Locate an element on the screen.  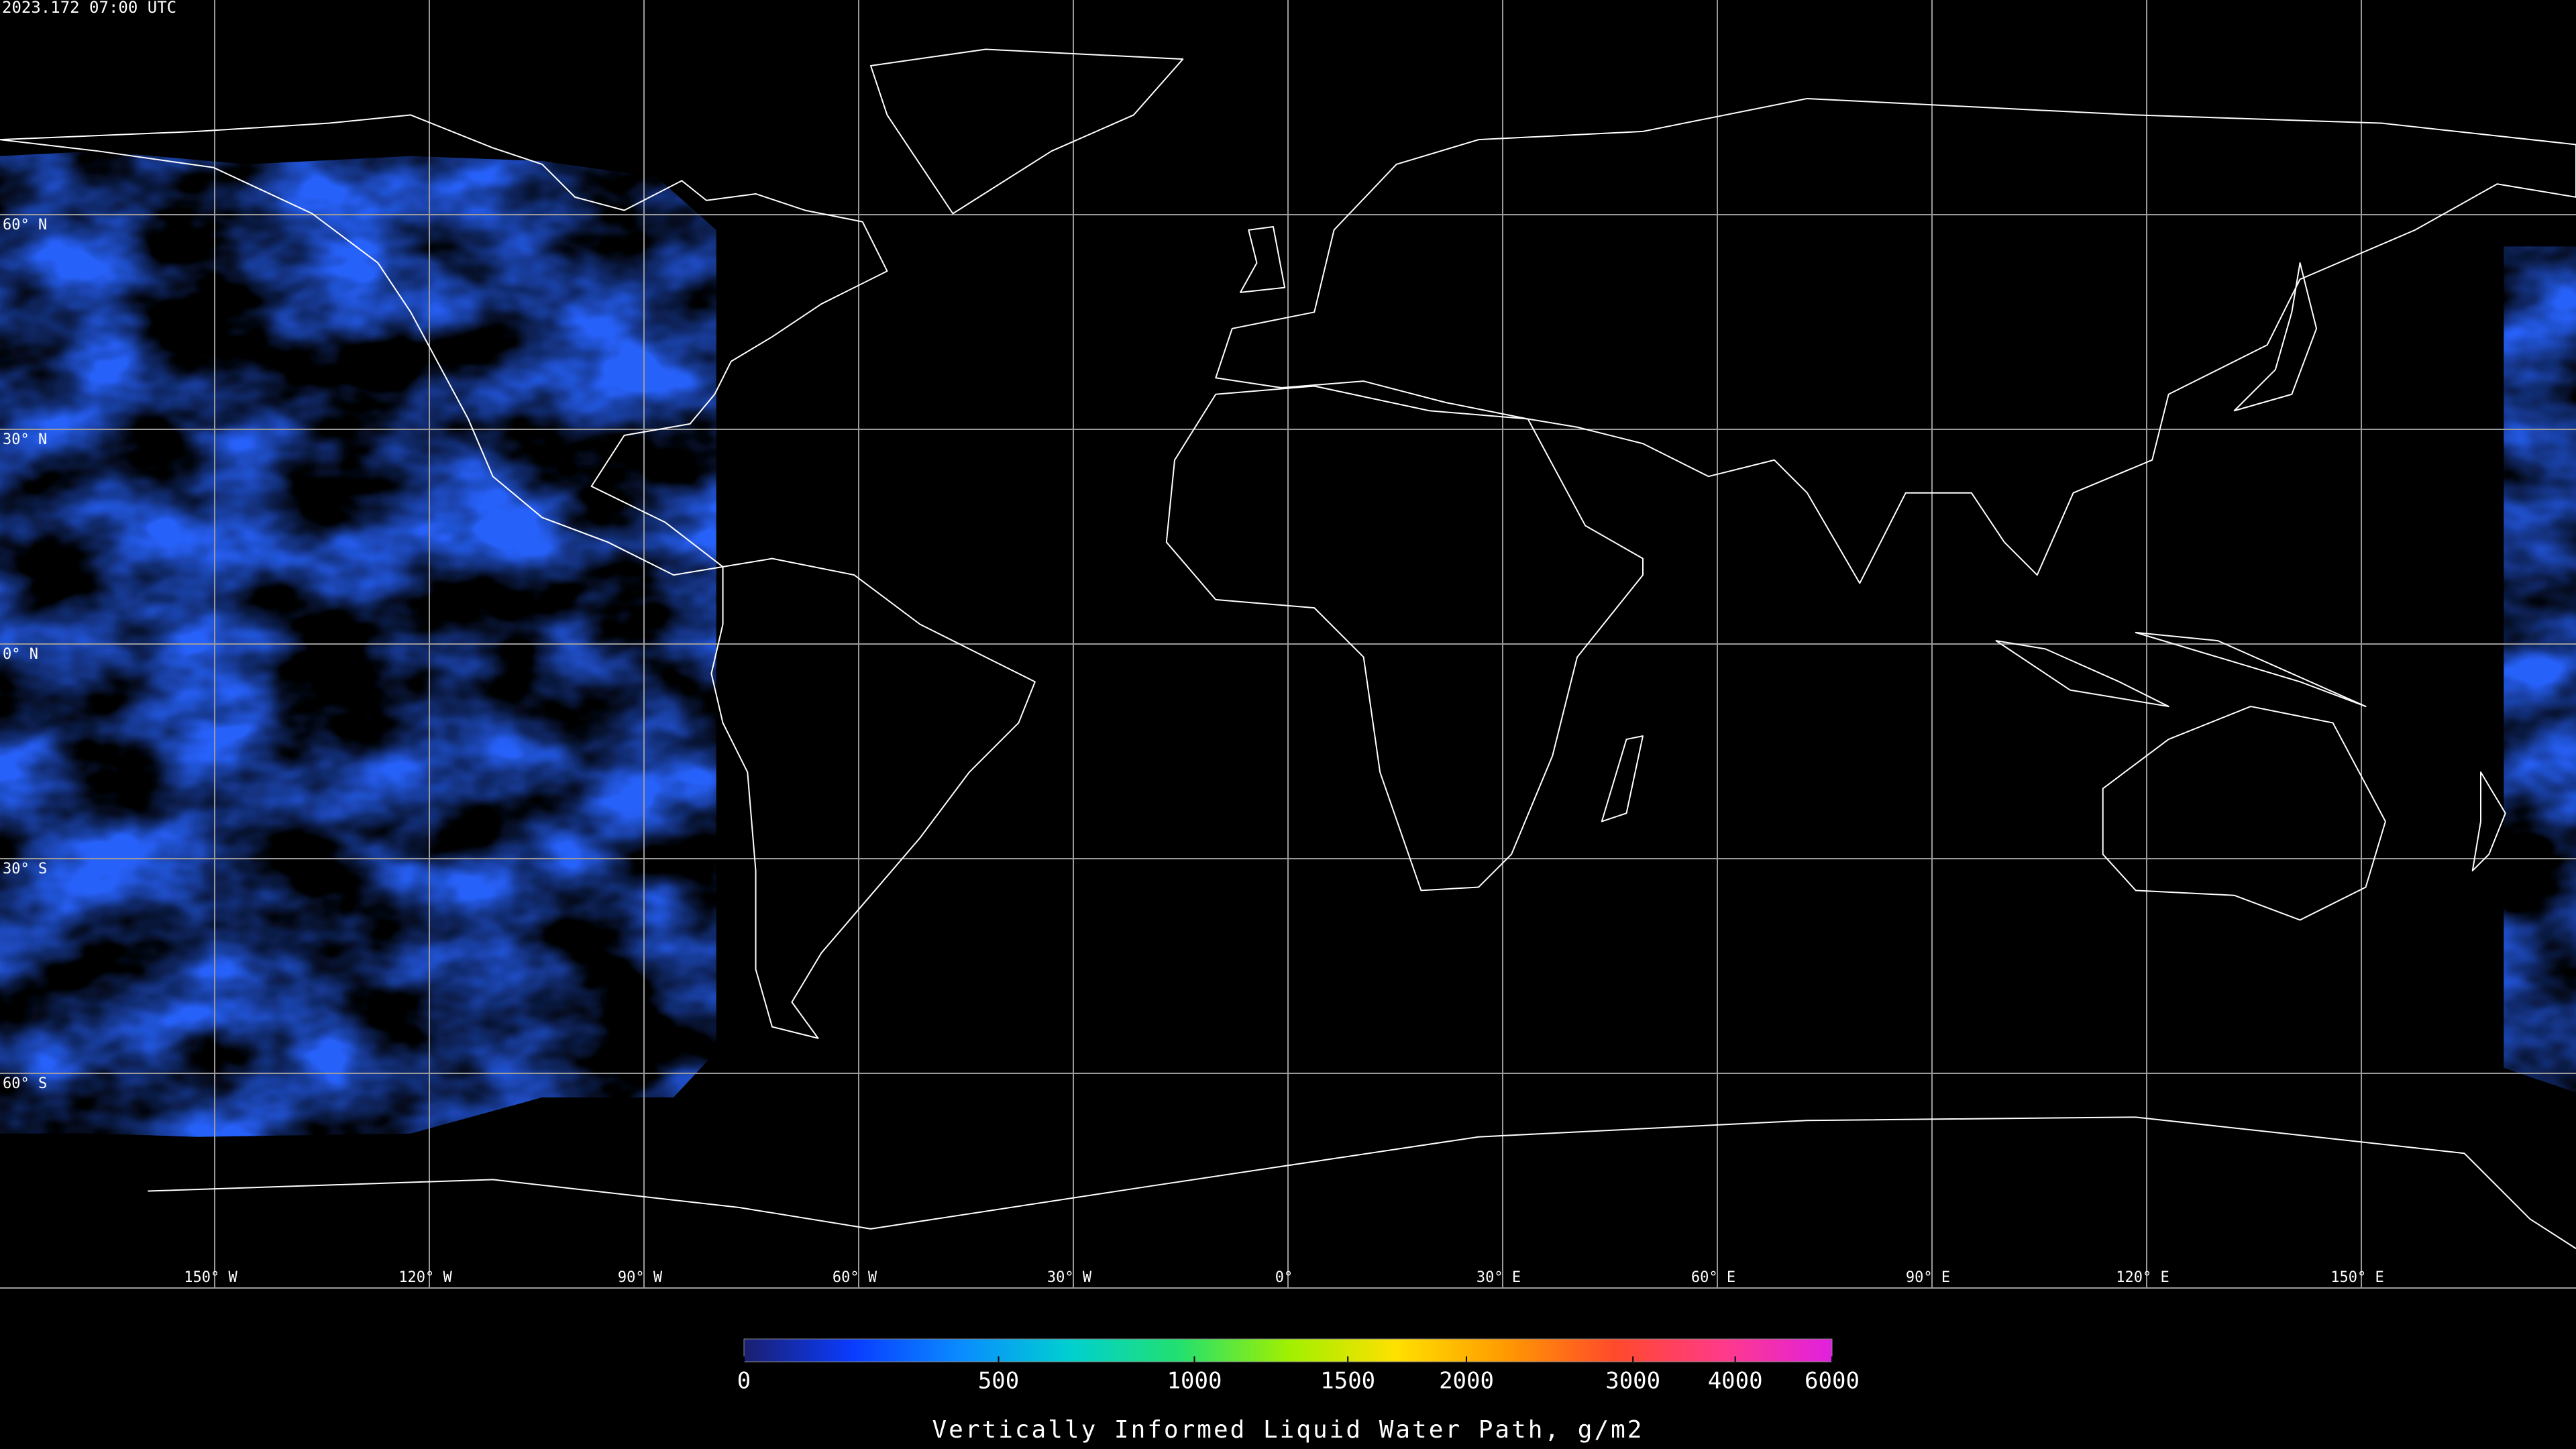
coast-antarctica is located at coordinates (1362, 1182).